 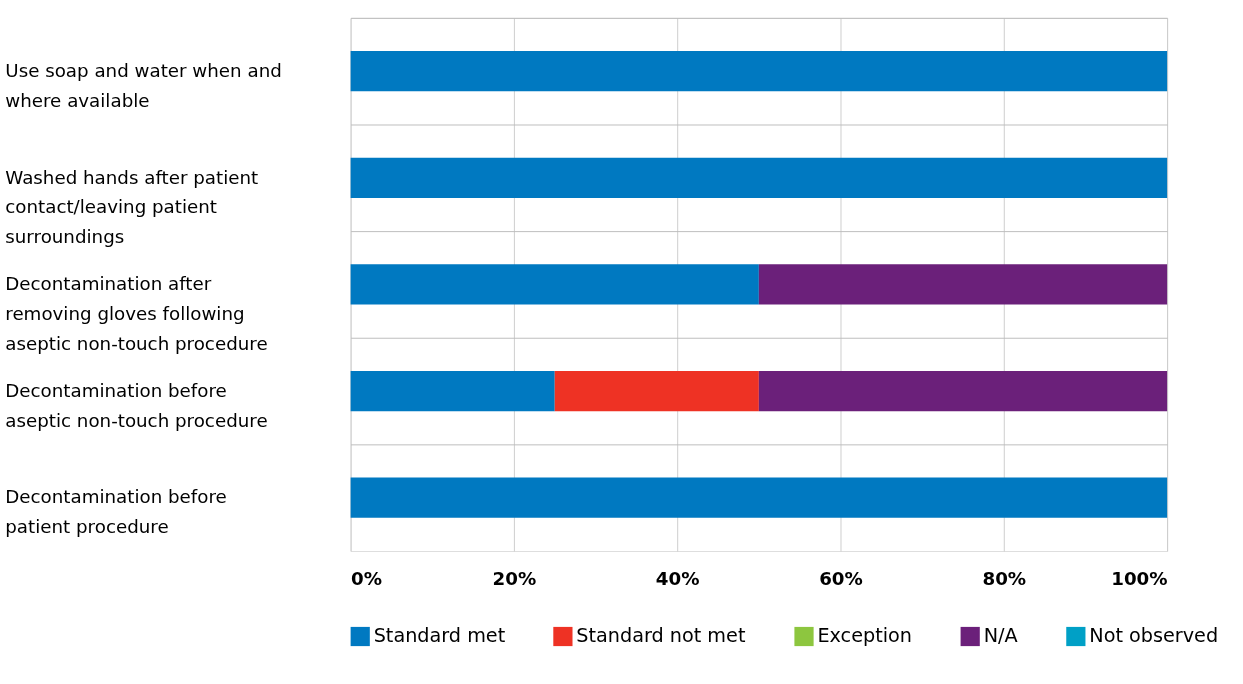 I want to click on legend-label: Not observed, so click(x=1154, y=636).